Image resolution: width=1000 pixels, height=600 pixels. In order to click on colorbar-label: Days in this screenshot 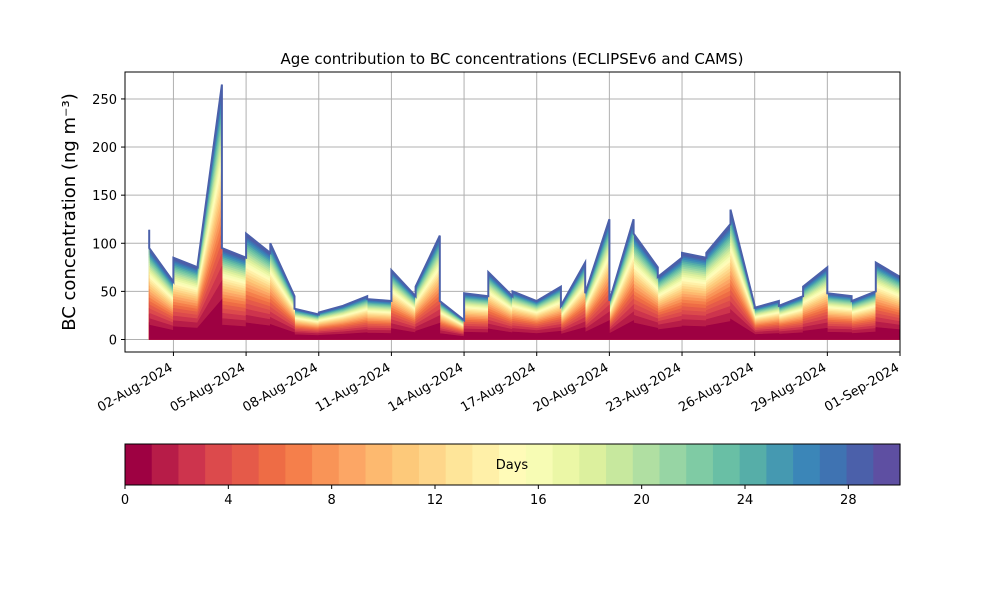, I will do `click(512, 465)`.